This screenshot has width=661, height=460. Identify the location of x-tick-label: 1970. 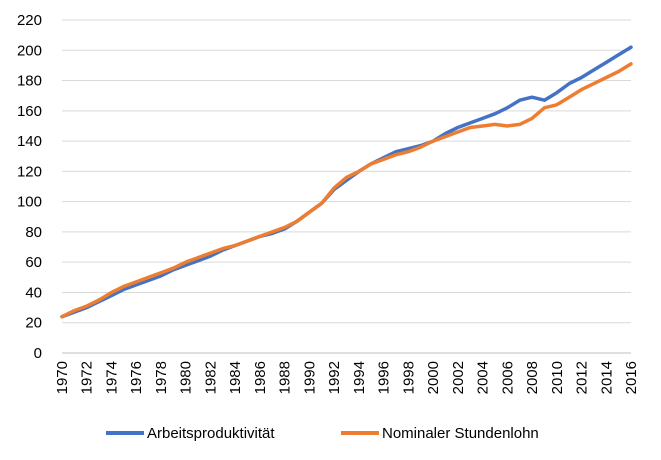
(62, 377).